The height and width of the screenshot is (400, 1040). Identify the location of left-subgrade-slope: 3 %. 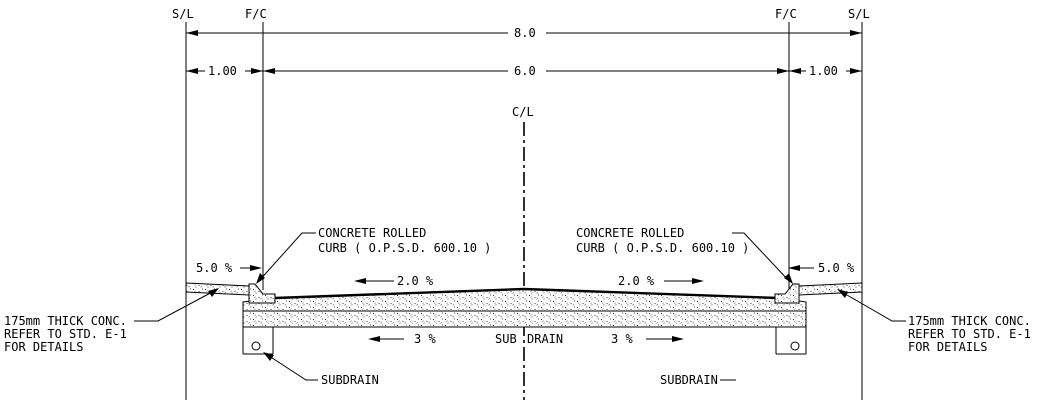
(402, 339).